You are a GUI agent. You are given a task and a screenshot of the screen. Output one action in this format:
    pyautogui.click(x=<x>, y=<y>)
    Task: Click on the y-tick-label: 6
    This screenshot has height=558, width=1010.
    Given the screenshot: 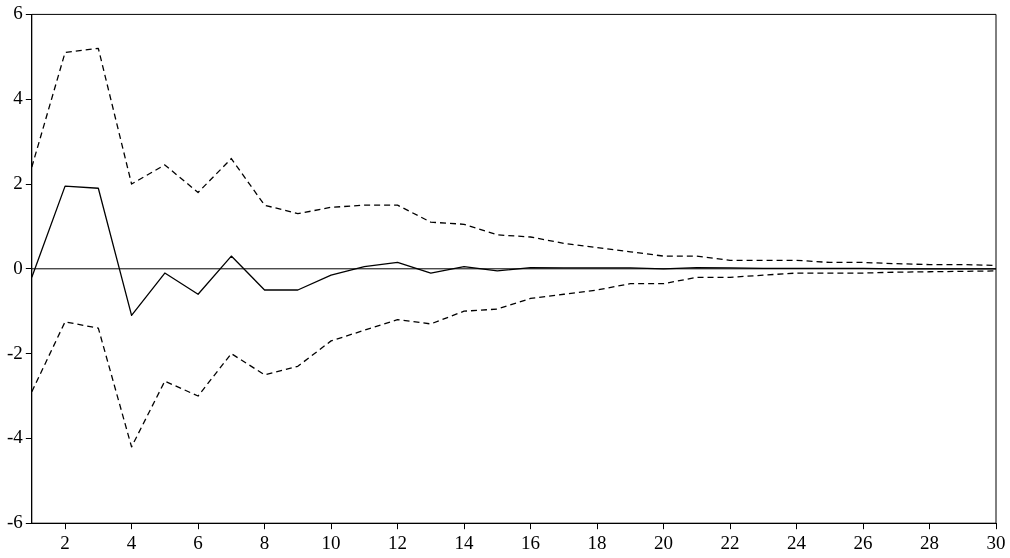 What is the action you would take?
    pyautogui.click(x=18, y=13)
    